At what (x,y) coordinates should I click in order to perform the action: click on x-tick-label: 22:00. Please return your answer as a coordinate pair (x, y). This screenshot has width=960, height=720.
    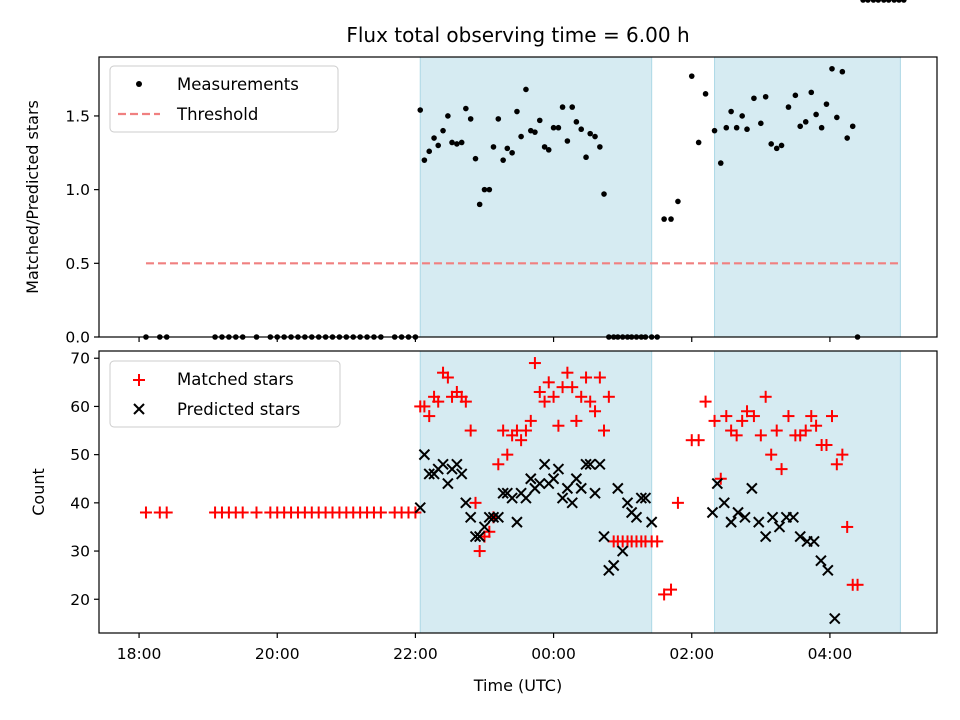
    Looking at the image, I should click on (415, 654).